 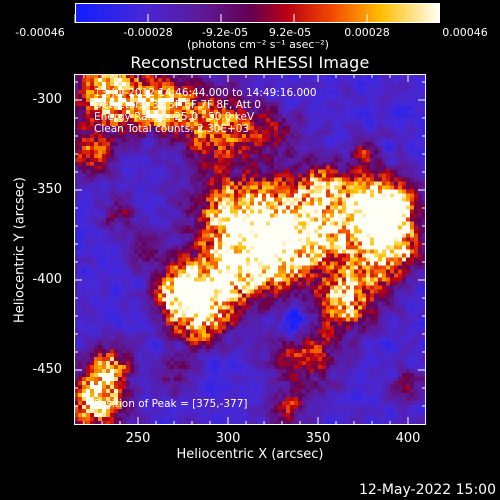 I want to click on y-tick-label: -300, so click(x=47, y=99).